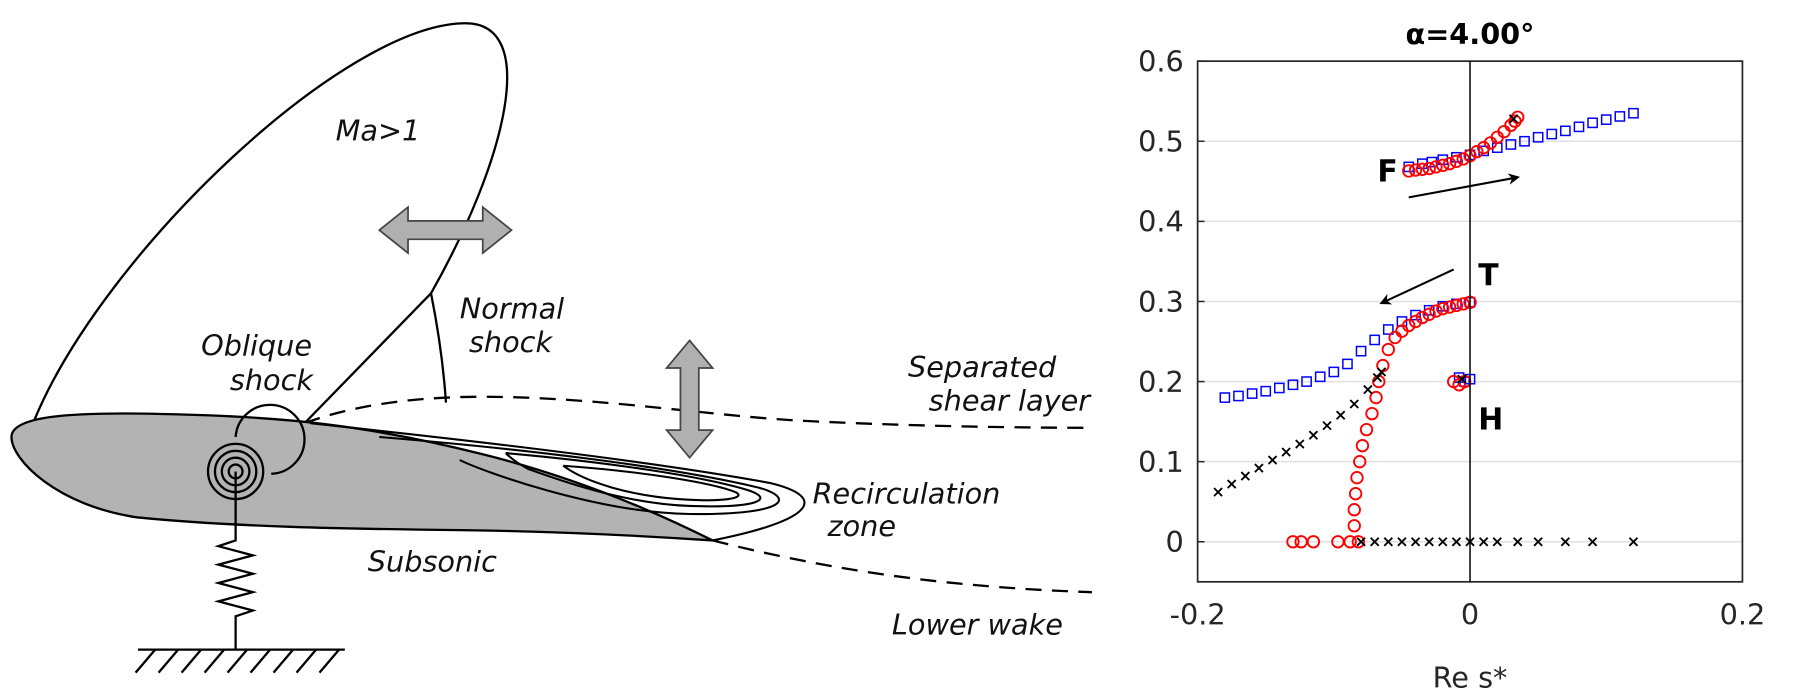  I want to click on y-tick-label: 0.5, so click(1161, 142).